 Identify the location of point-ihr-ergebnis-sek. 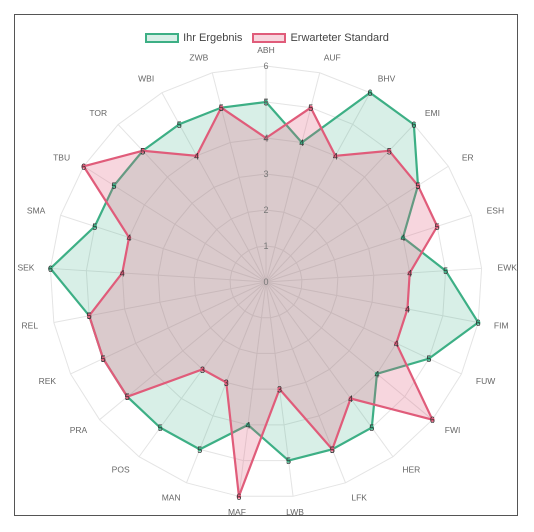
(50, 268).